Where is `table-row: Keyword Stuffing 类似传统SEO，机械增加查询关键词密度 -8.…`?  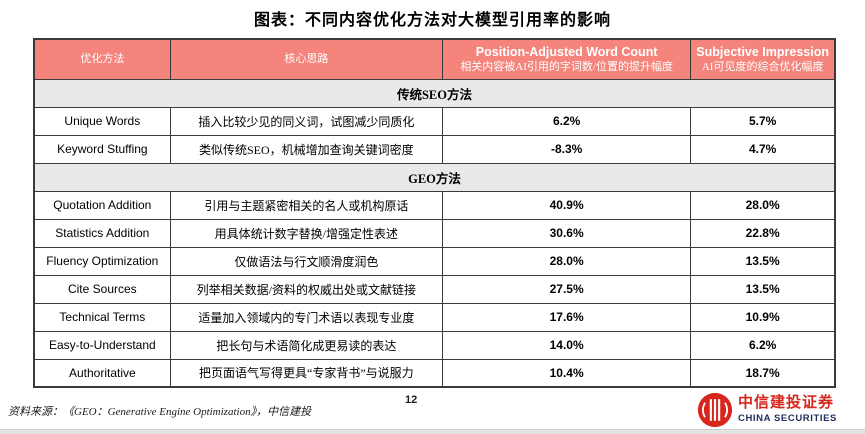 table-row: Keyword Stuffing 类似传统SEO，机械增加查询关键词密度 -8.… is located at coordinates (434, 149).